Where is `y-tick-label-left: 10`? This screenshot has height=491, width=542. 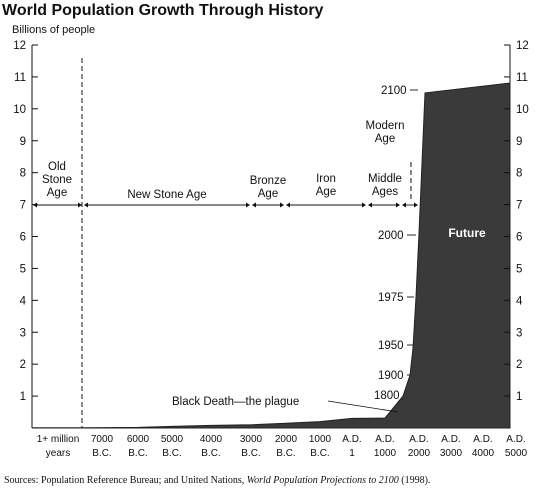
y-tick-label-left: 10 is located at coordinates (19, 110).